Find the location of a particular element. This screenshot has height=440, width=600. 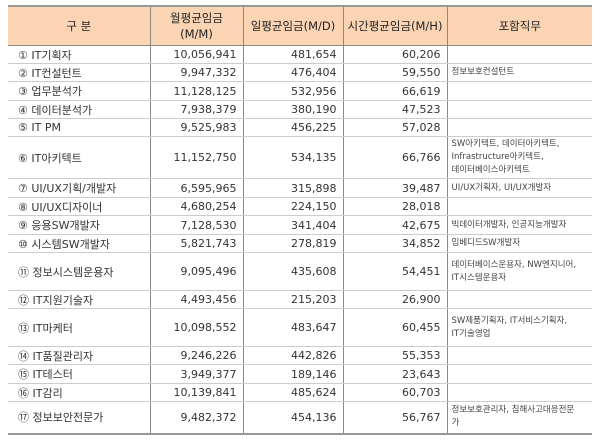

included-job-line: 데이터베이스아키텍트 is located at coordinates (490, 170).